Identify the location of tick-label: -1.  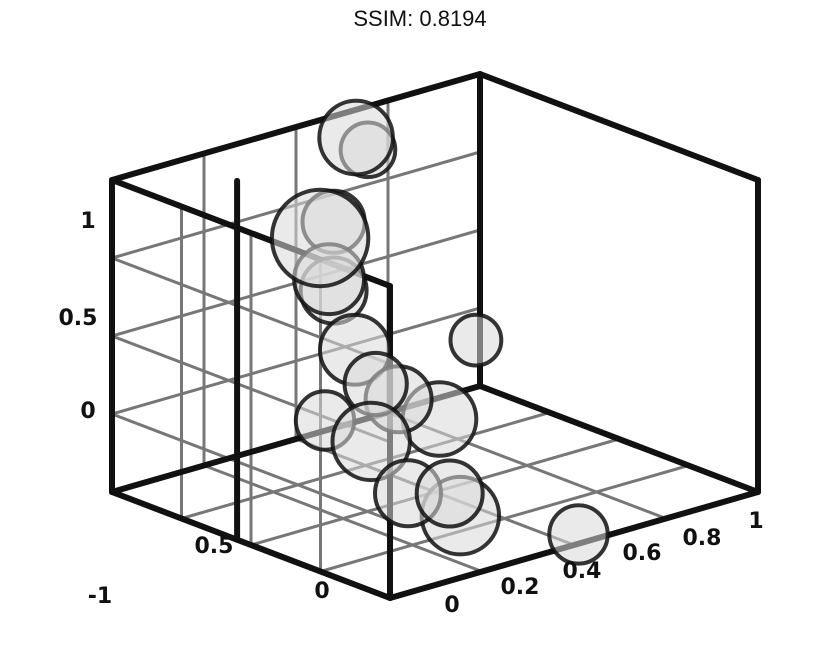
(100, 596).